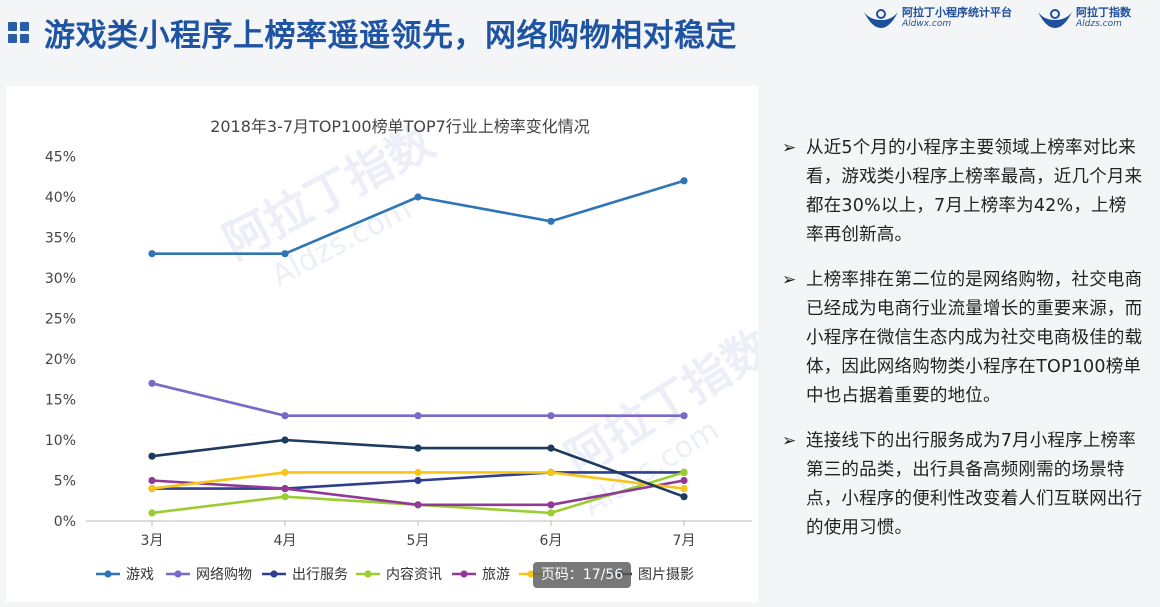 Image resolution: width=1160 pixels, height=607 pixels. I want to click on grid-icon, so click(19, 33).